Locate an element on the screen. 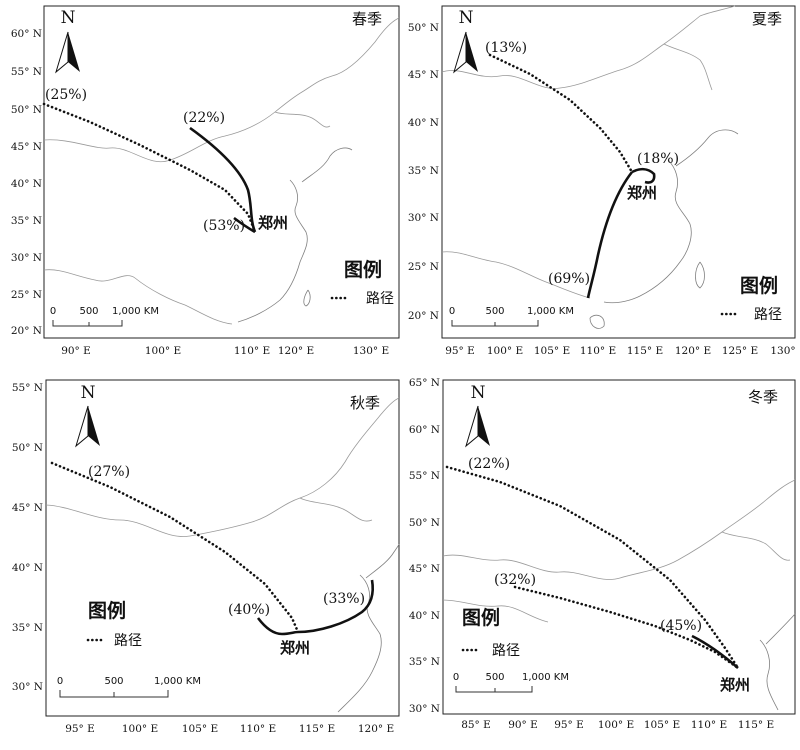  path-percent-label: (13%) is located at coordinates (506, 48).